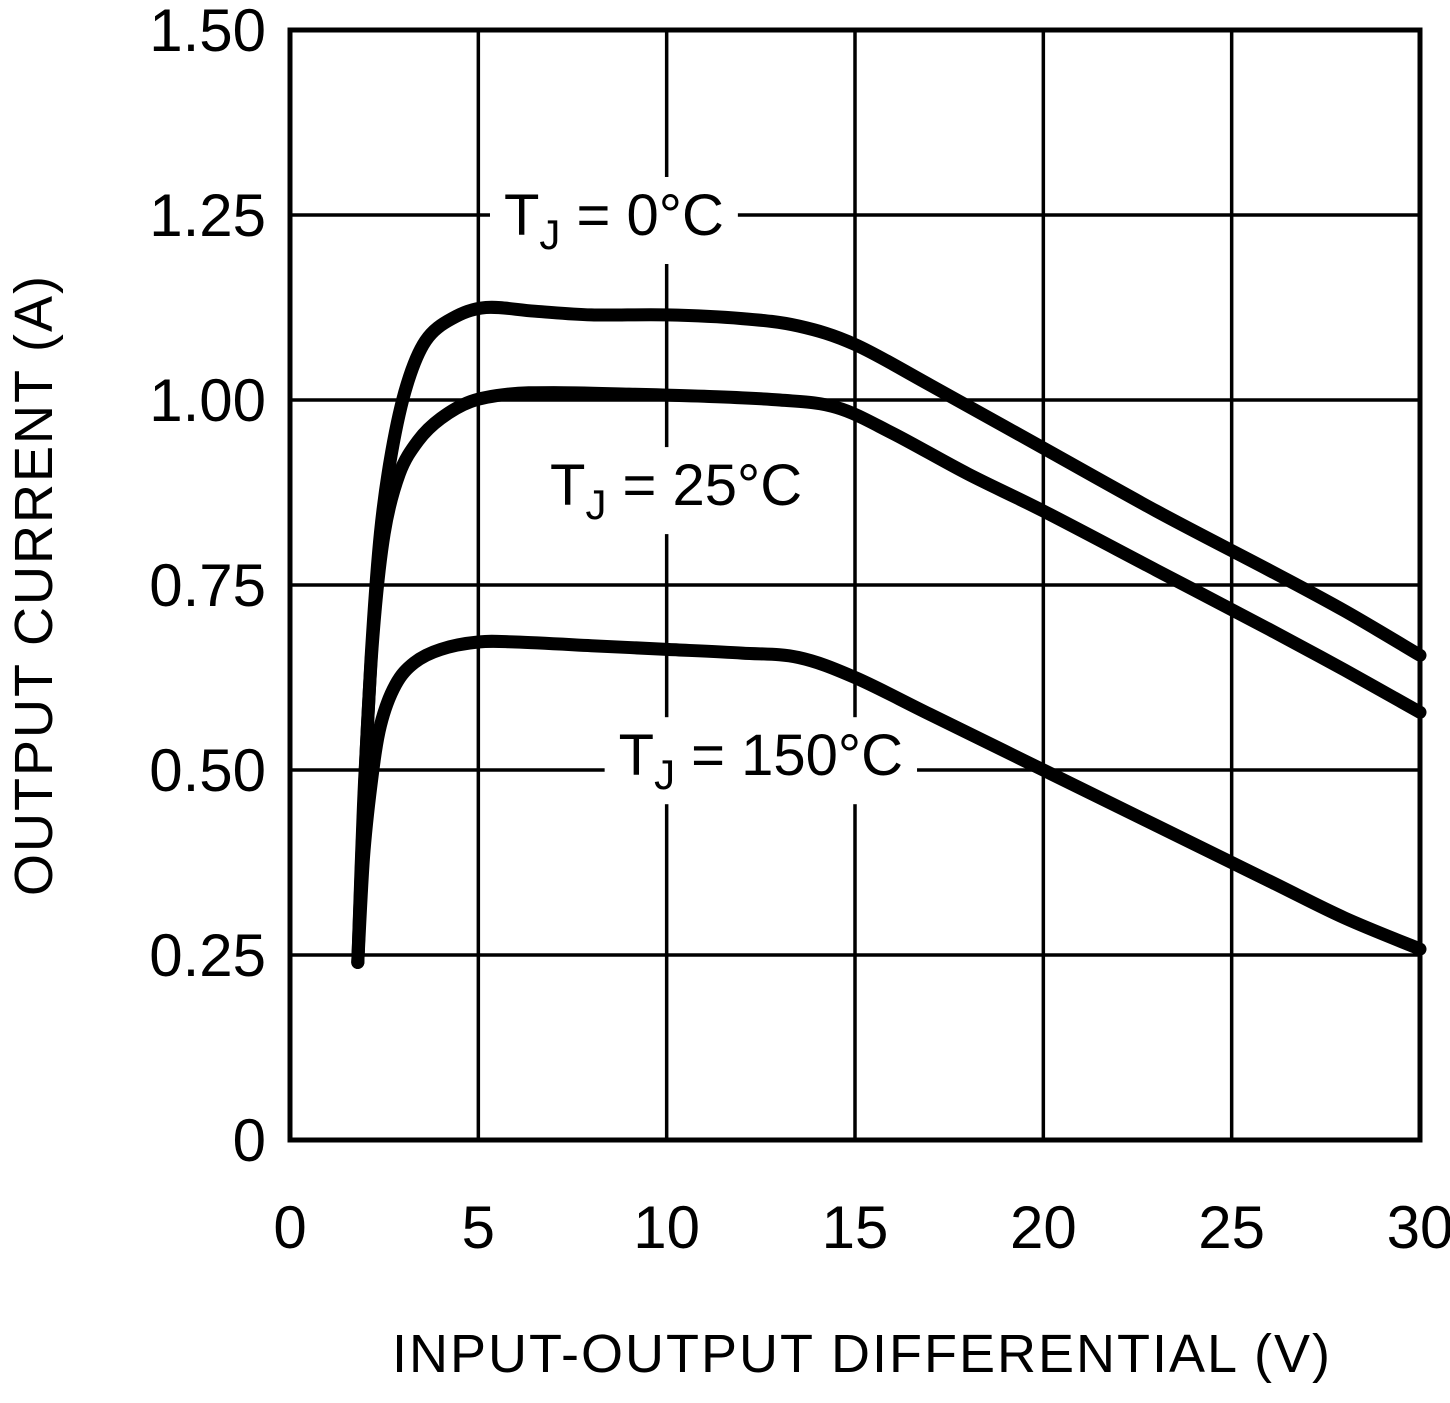  I want to click on y-tick-label: 0.75, so click(207, 585).